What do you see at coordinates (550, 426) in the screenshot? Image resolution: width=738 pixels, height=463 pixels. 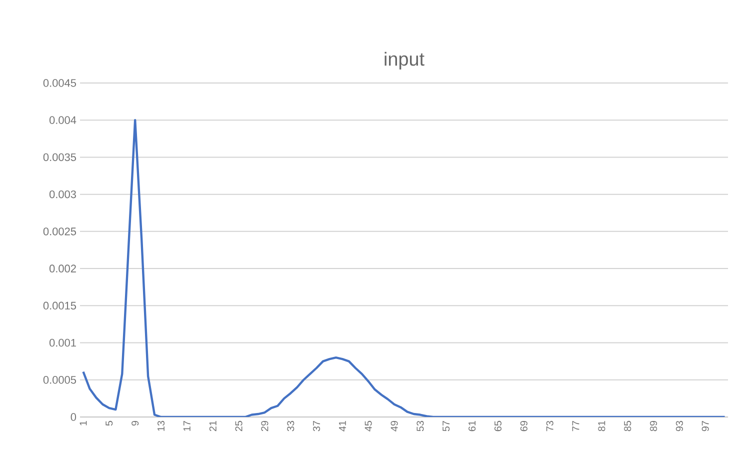 I see `x-tick-label: 73` at bounding box center [550, 426].